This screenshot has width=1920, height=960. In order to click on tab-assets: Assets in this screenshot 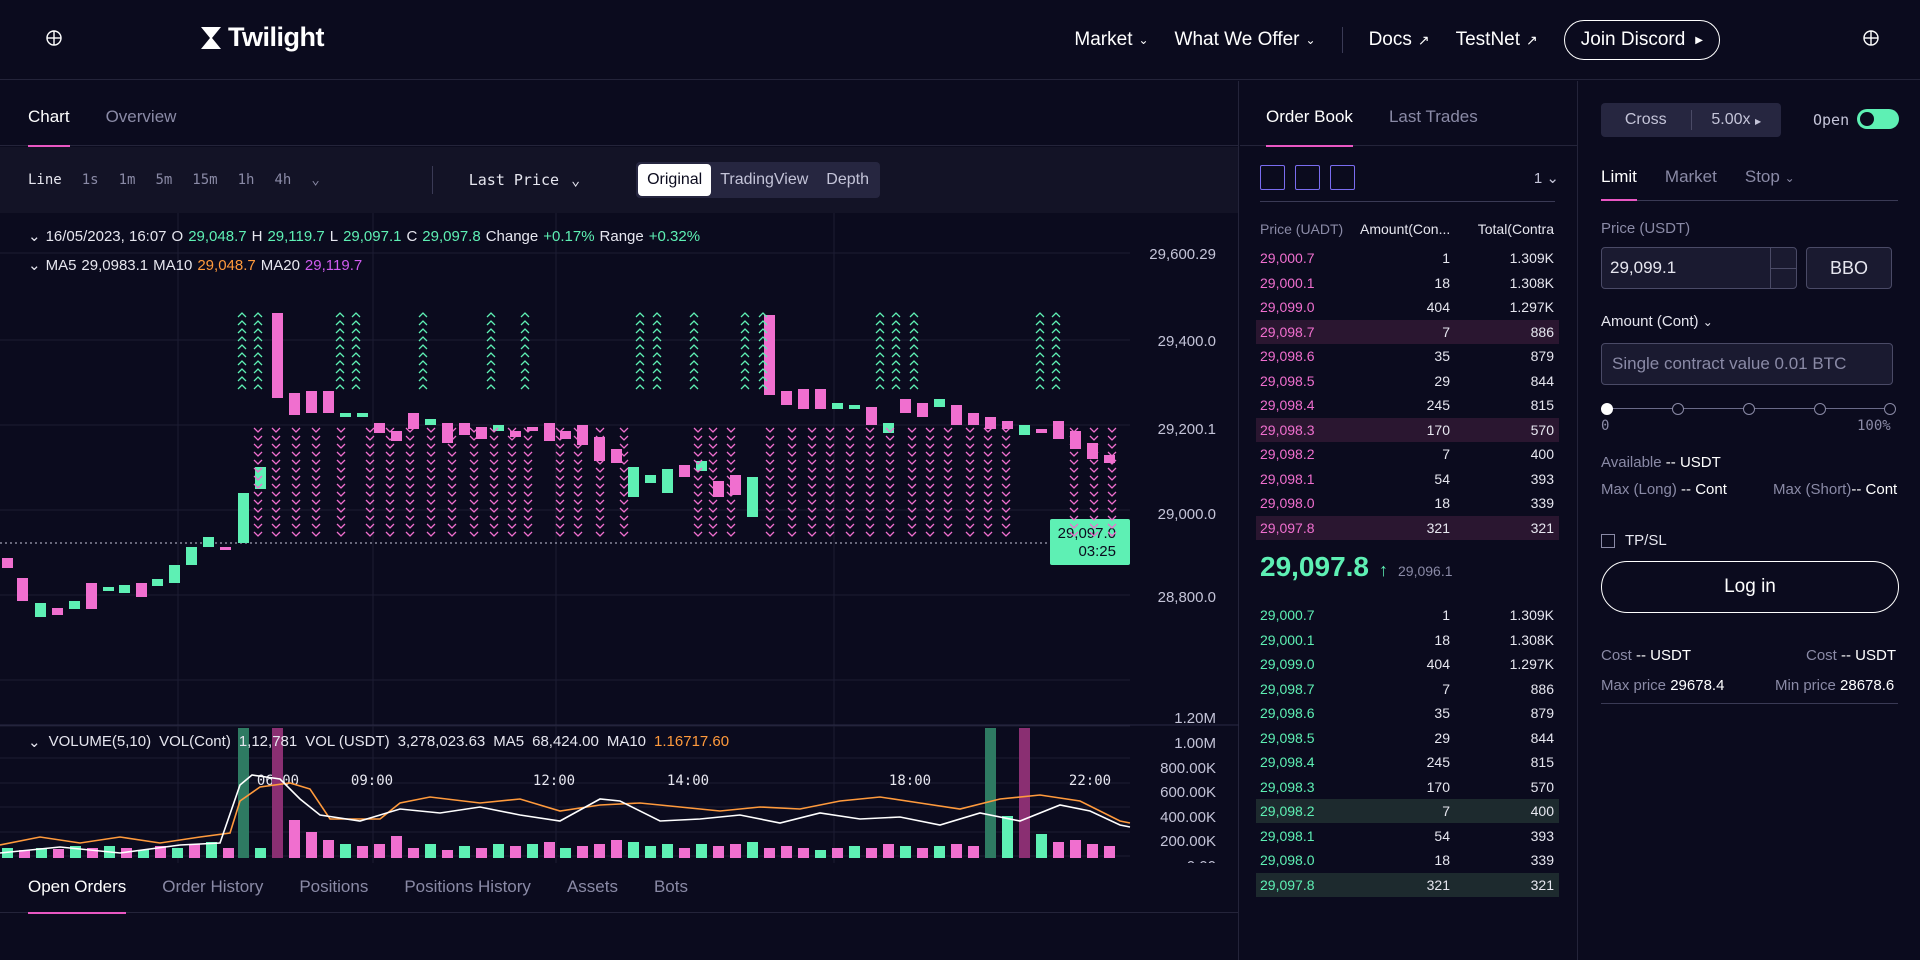, I will do `click(592, 886)`.